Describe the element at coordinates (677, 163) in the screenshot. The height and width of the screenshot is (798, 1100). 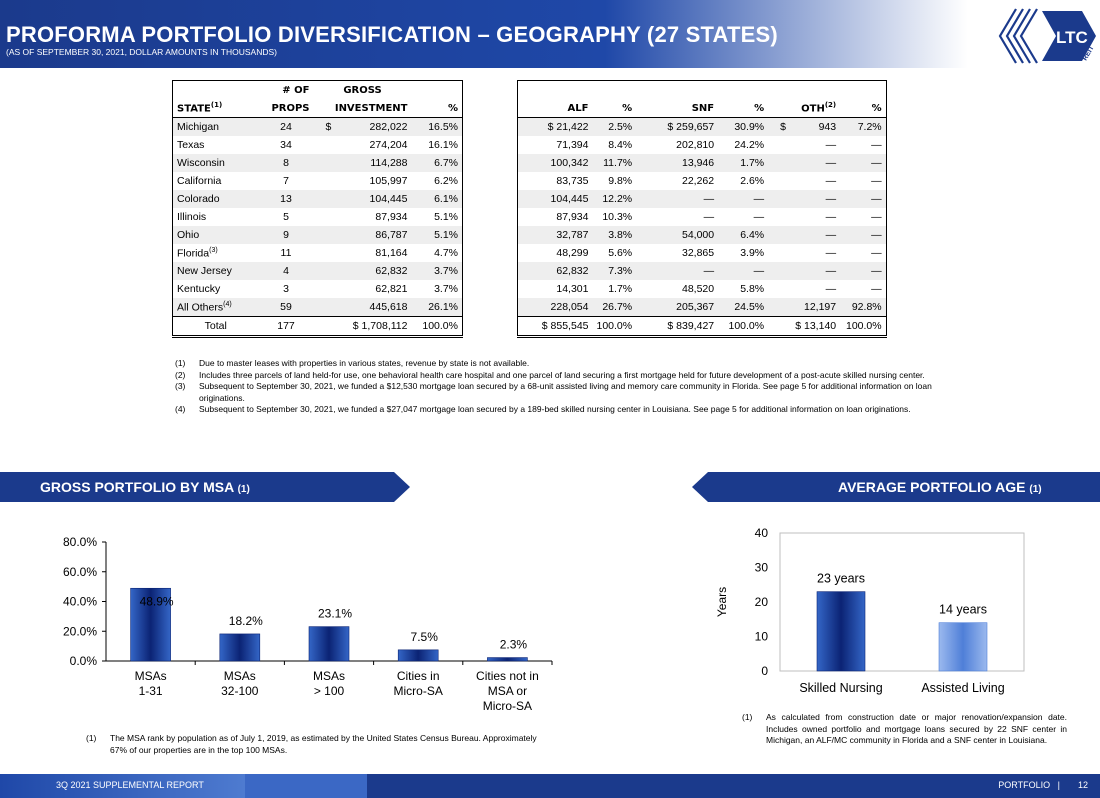
I see `cell-snf: 13,946` at that location.